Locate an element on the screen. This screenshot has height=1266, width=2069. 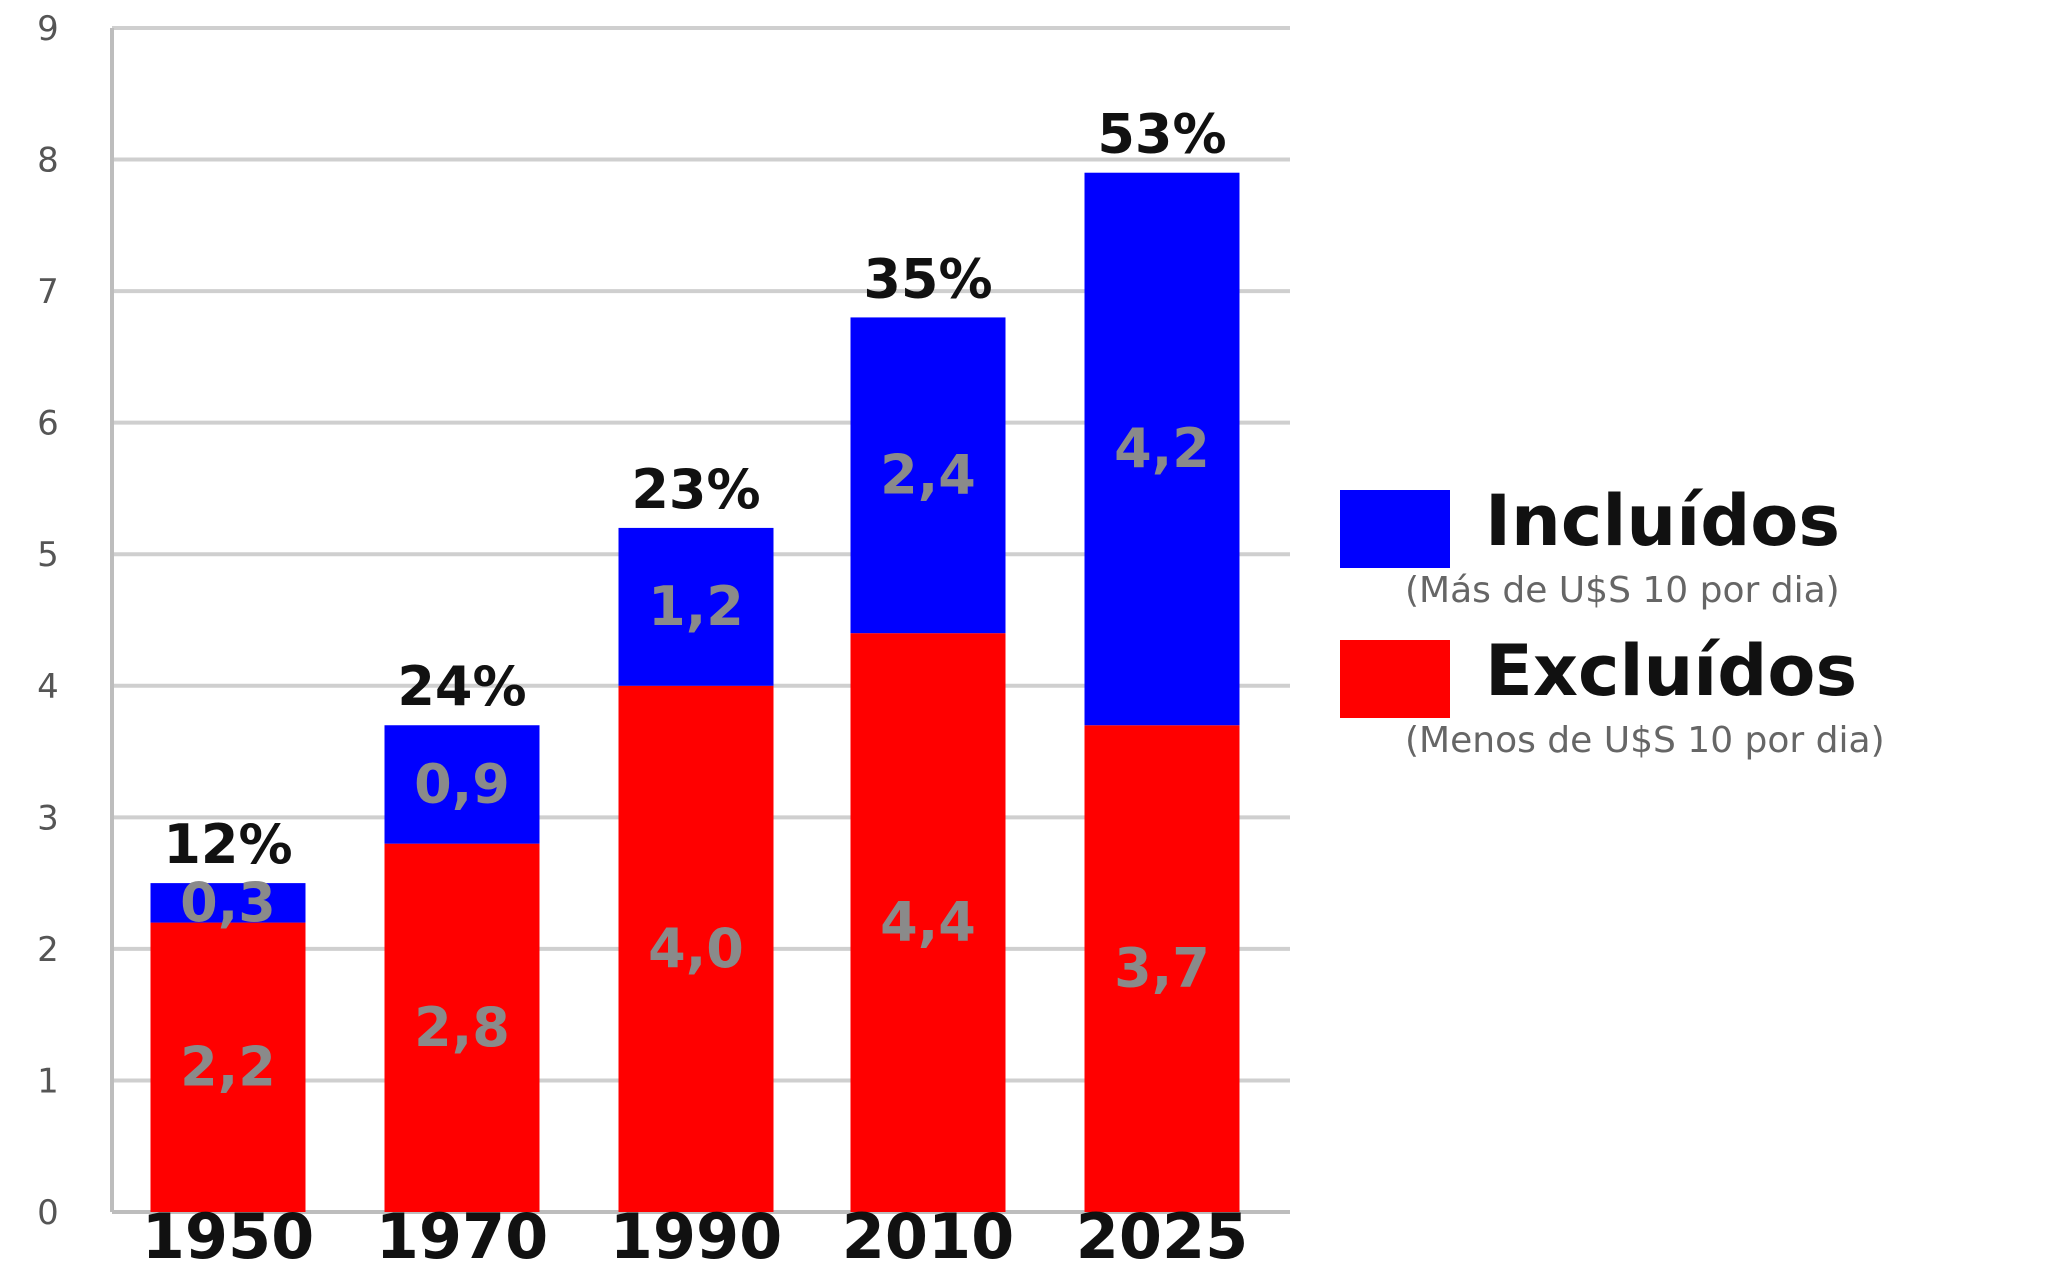
x-tick-label: 1970 is located at coordinates (462, 1233).